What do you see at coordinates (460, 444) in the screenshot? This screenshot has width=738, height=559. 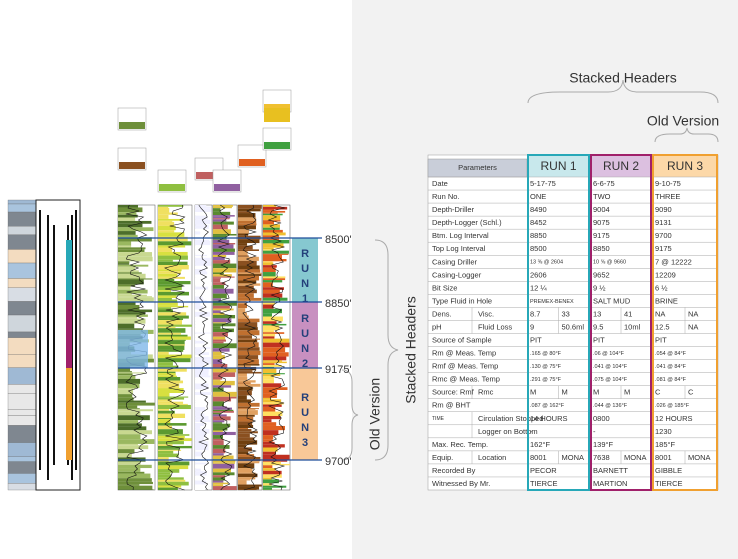 I see `row-label: Max. Rec. Temp.` at bounding box center [460, 444].